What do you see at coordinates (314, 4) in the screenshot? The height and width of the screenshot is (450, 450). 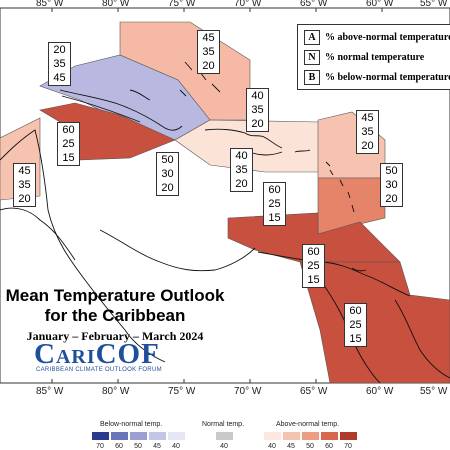 I see `lon-label-top: 65° W` at bounding box center [314, 4].